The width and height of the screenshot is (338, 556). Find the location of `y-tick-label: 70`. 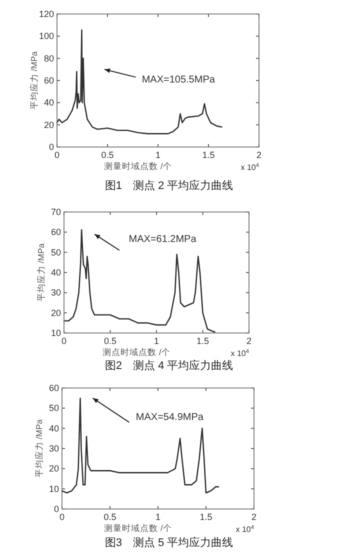

y-tick-label: 70 is located at coordinates (55, 212).